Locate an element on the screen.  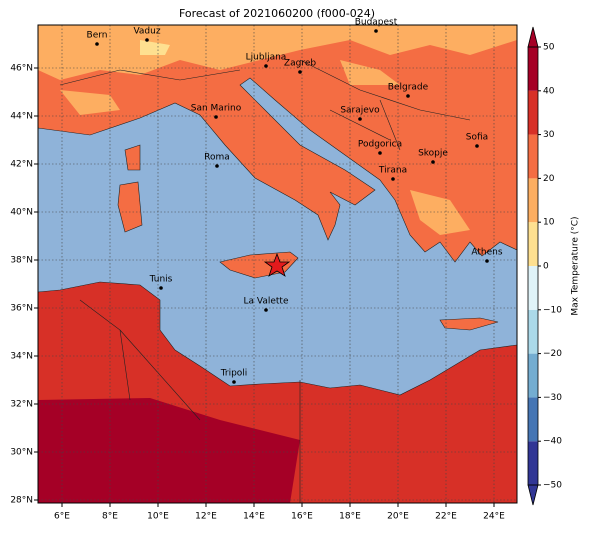
city-label: Podgorica is located at coordinates (380, 145).